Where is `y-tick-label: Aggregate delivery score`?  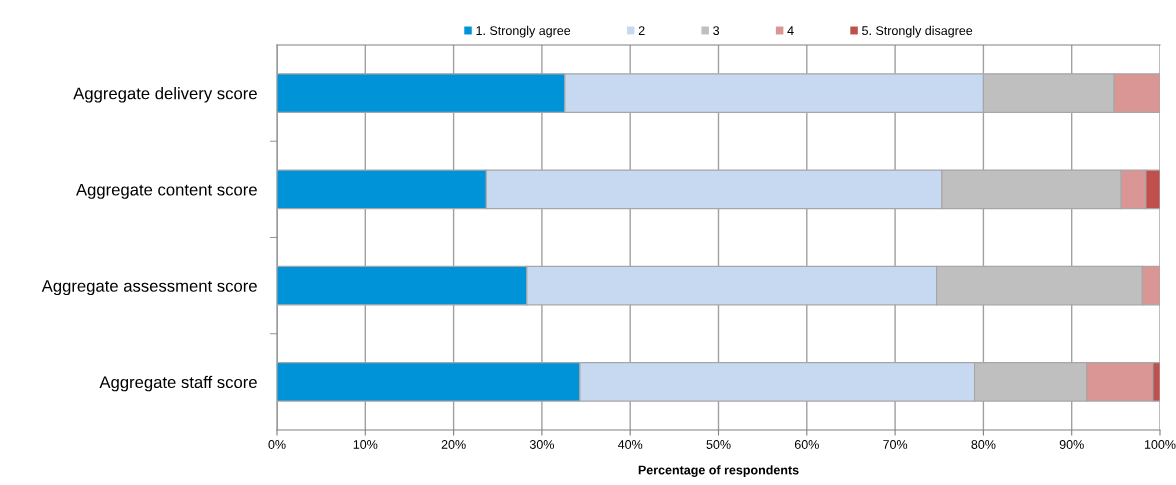
y-tick-label: Aggregate delivery score is located at coordinates (165, 95).